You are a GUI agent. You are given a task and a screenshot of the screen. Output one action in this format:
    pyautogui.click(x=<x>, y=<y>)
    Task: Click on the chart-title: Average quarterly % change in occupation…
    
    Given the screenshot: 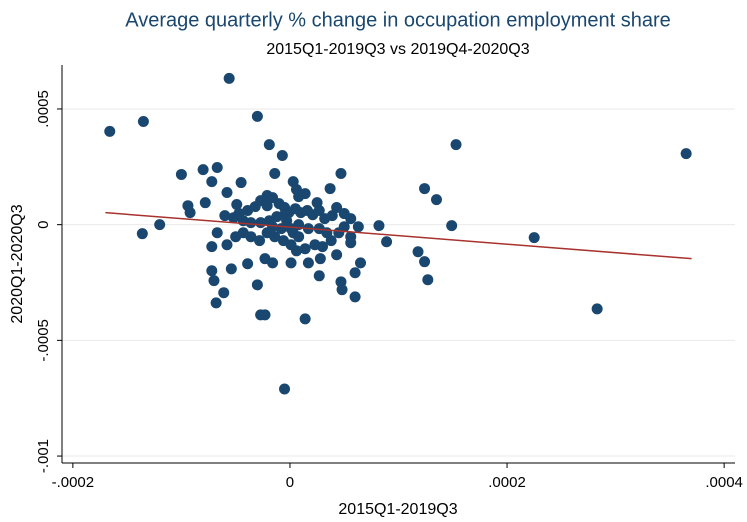 What is the action you would take?
    pyautogui.click(x=398, y=20)
    